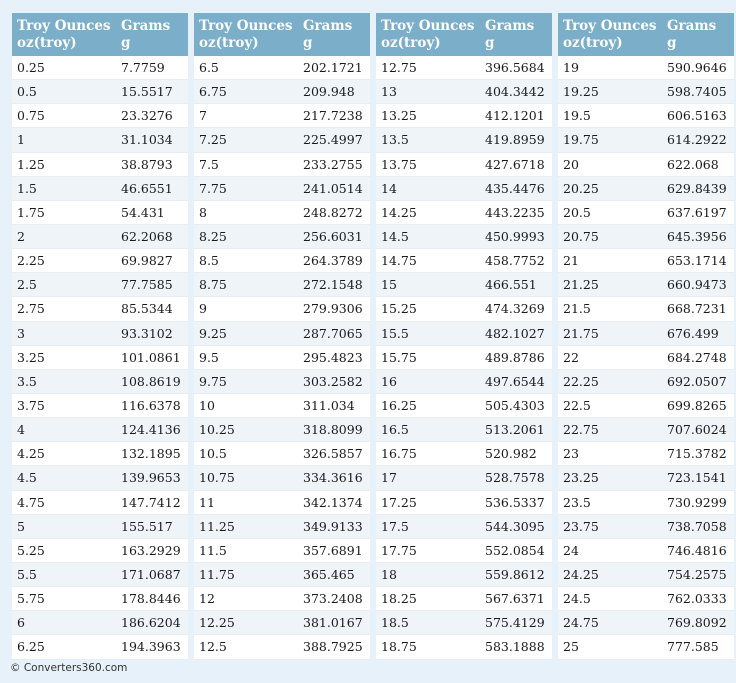 This screenshot has height=683, width=736. Describe the element at coordinates (333, 212) in the screenshot. I see `grams-cell: 248.8272` at that location.